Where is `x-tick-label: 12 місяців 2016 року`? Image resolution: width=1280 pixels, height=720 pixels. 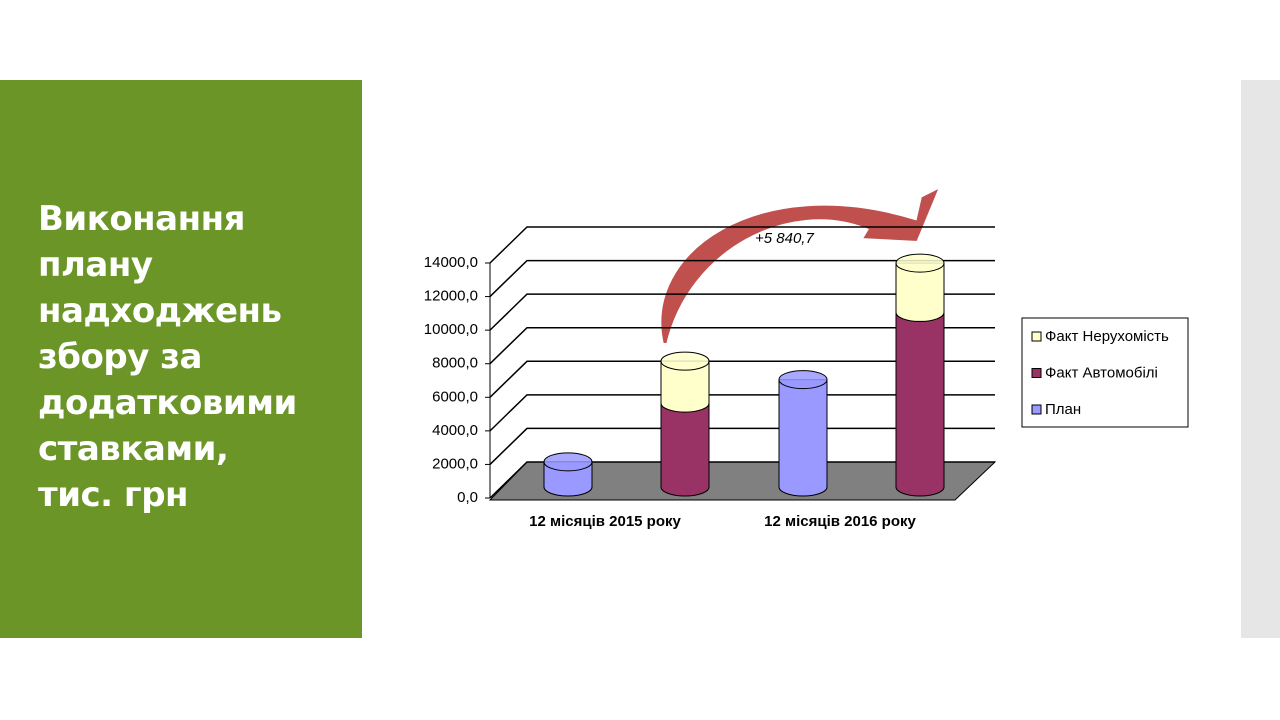
x-tick-label: 12 місяців 2016 року is located at coordinates (840, 521).